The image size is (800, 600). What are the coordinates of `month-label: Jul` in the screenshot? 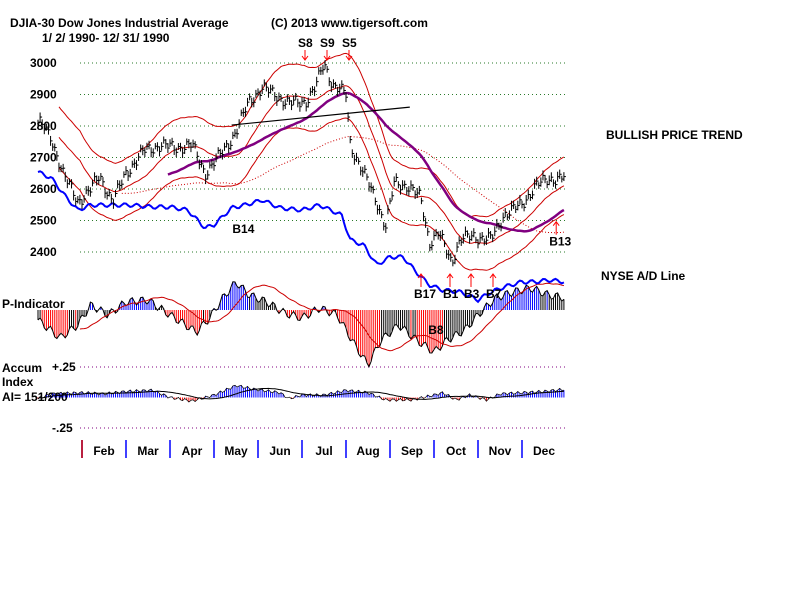 It's located at (323, 451).